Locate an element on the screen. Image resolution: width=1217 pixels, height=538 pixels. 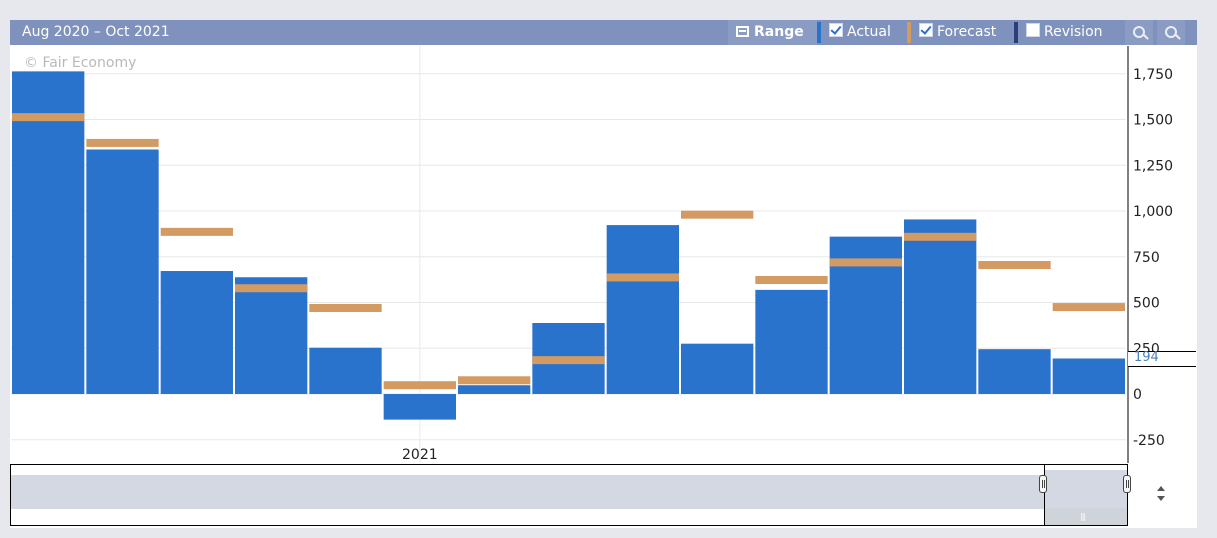
actual-color-marker is located at coordinates (819, 32).